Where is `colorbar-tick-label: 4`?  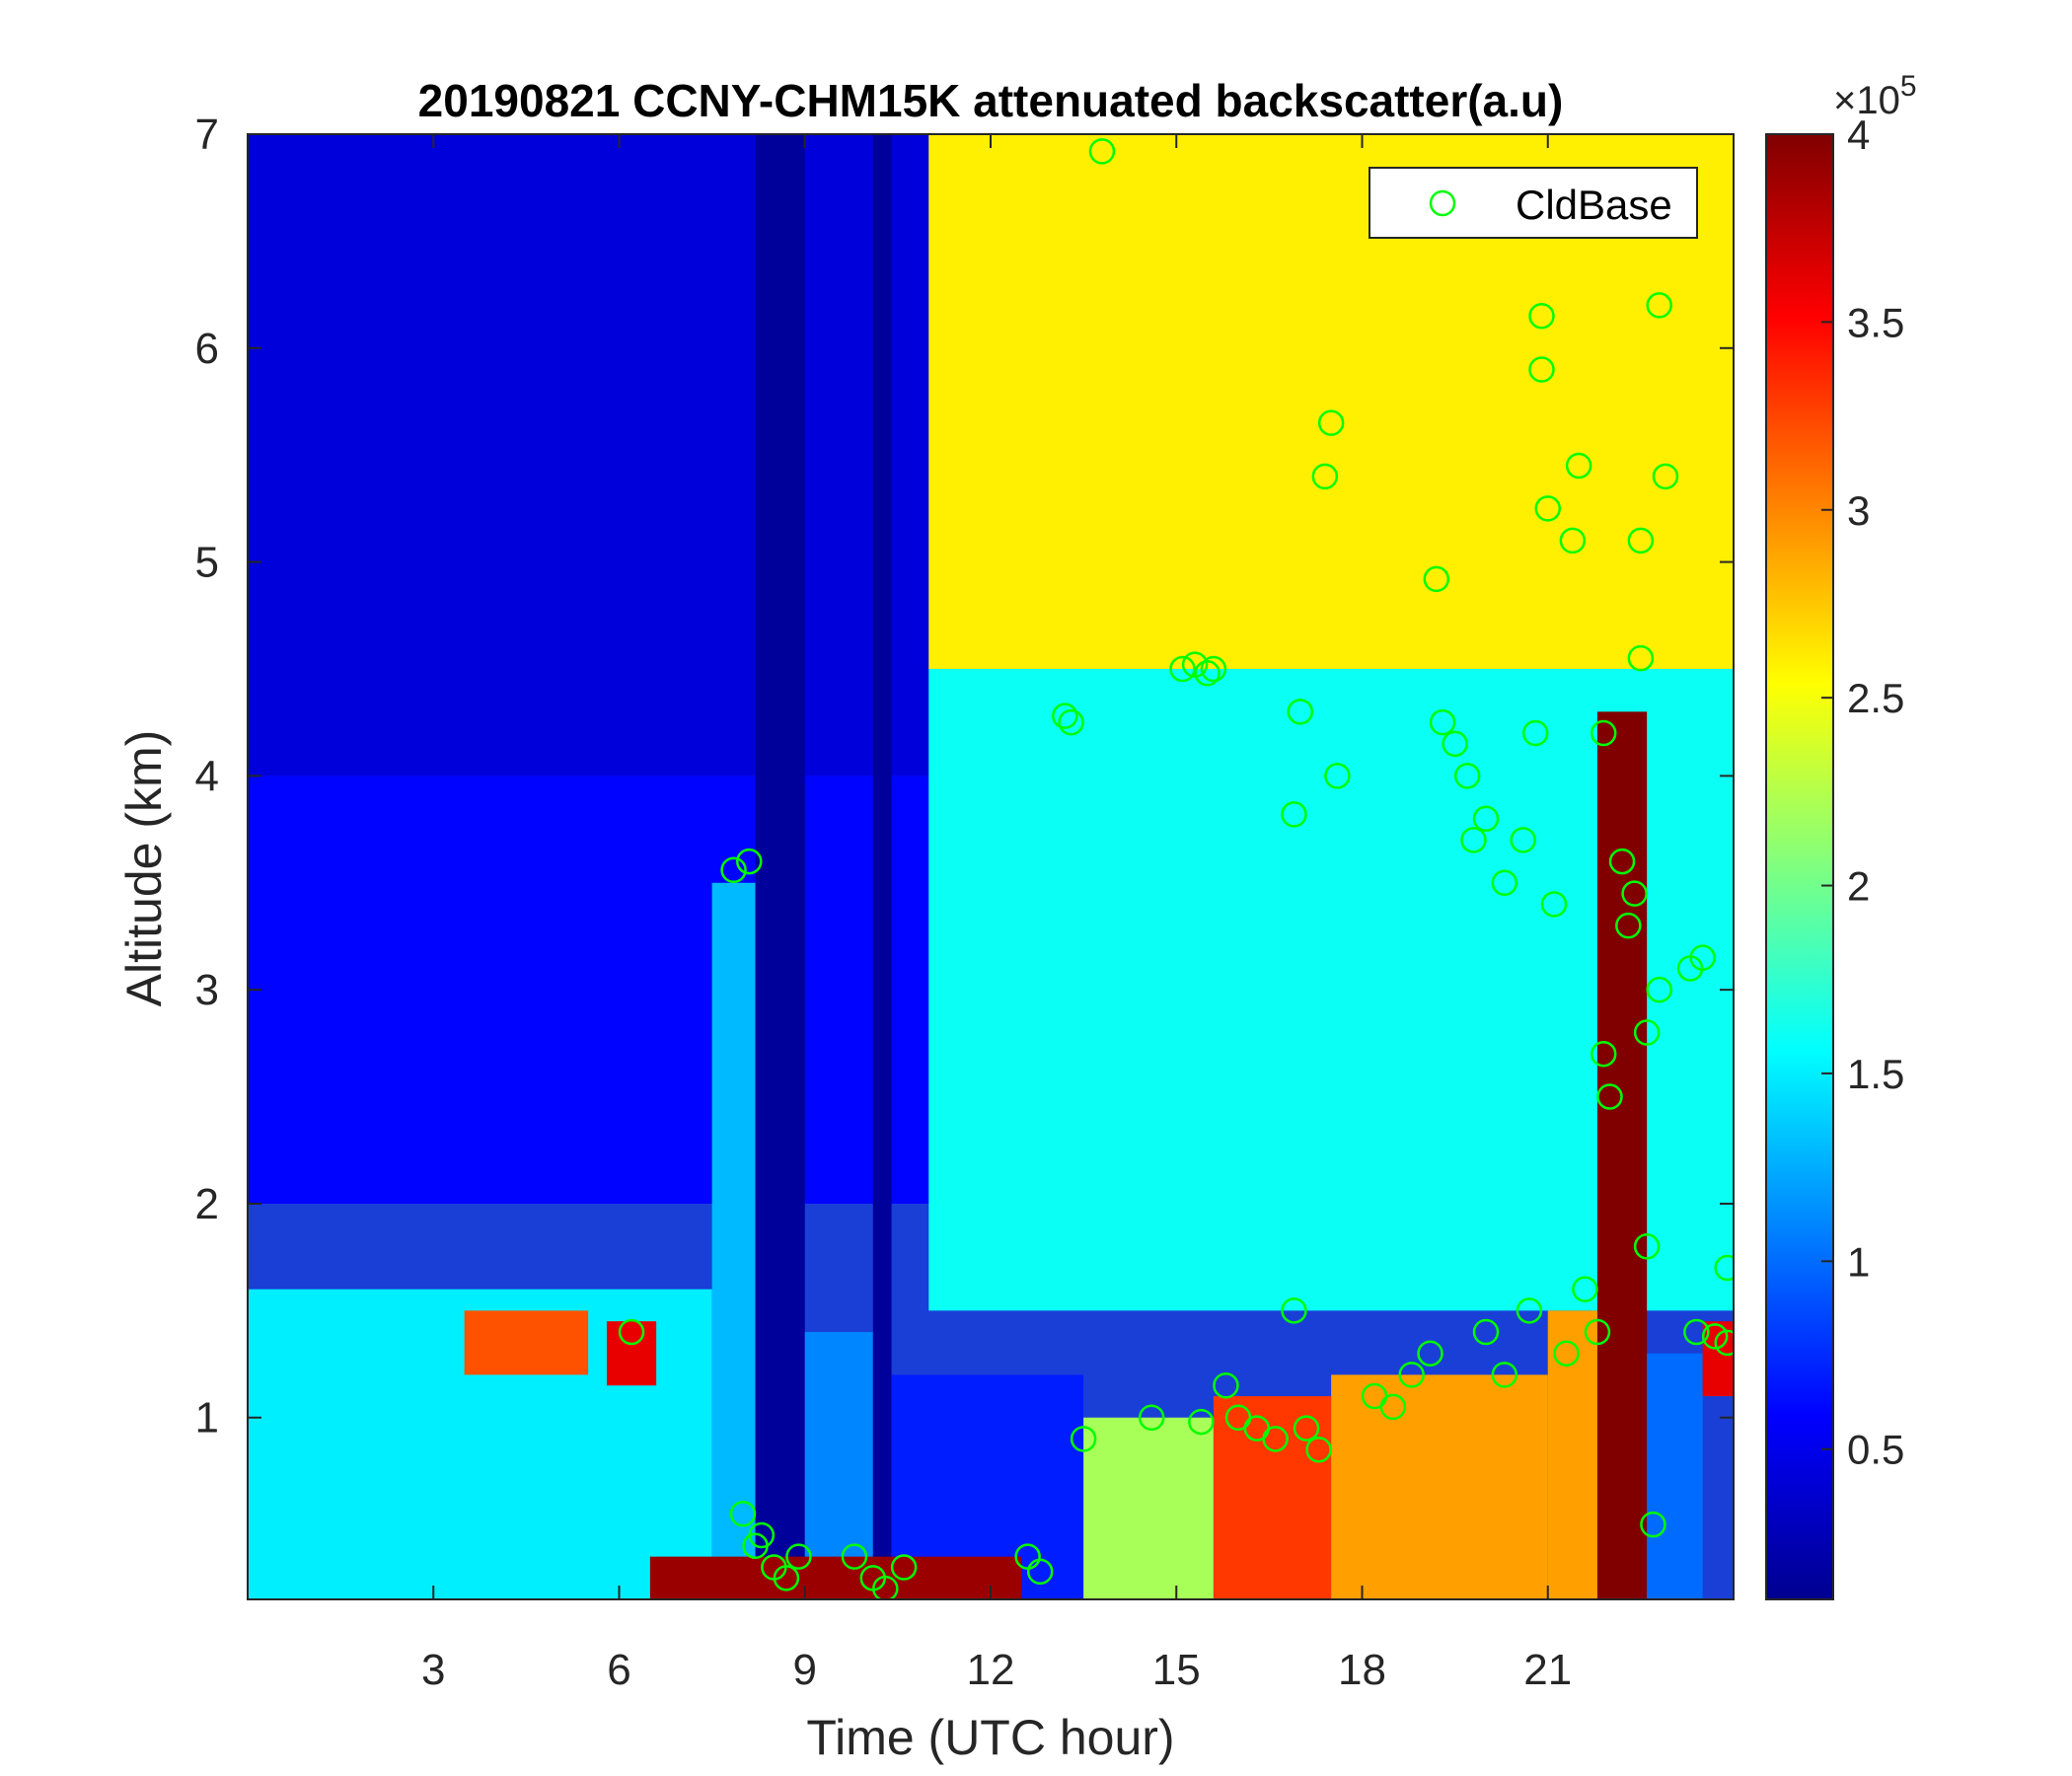
colorbar-tick-label: 4 is located at coordinates (1859, 135).